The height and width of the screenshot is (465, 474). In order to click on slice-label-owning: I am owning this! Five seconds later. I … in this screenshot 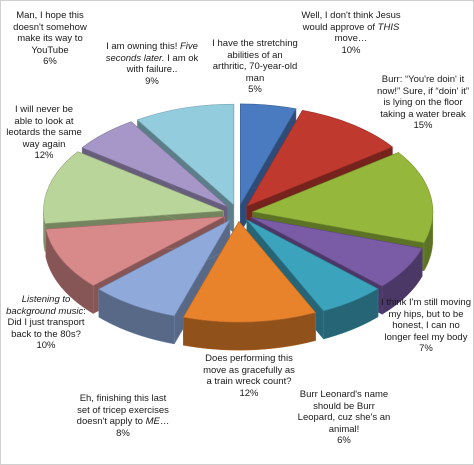, I will do `click(152, 64)`.